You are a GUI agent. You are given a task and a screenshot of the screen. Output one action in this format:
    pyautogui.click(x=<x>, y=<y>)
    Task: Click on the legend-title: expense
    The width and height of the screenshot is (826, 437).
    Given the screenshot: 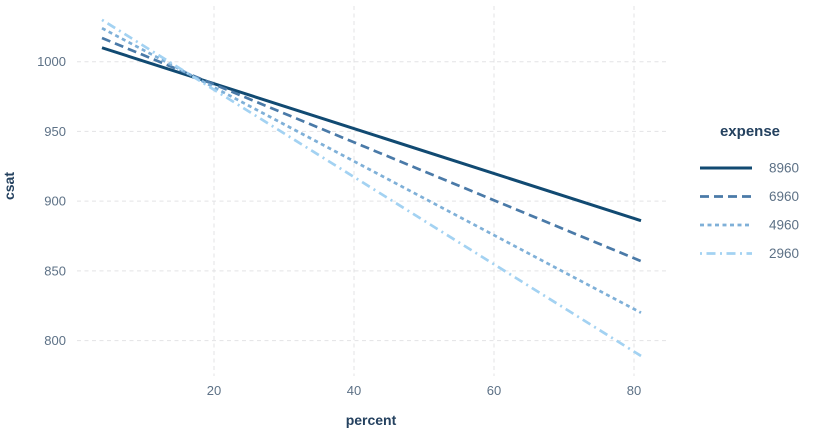 What is the action you would take?
    pyautogui.click(x=750, y=131)
    